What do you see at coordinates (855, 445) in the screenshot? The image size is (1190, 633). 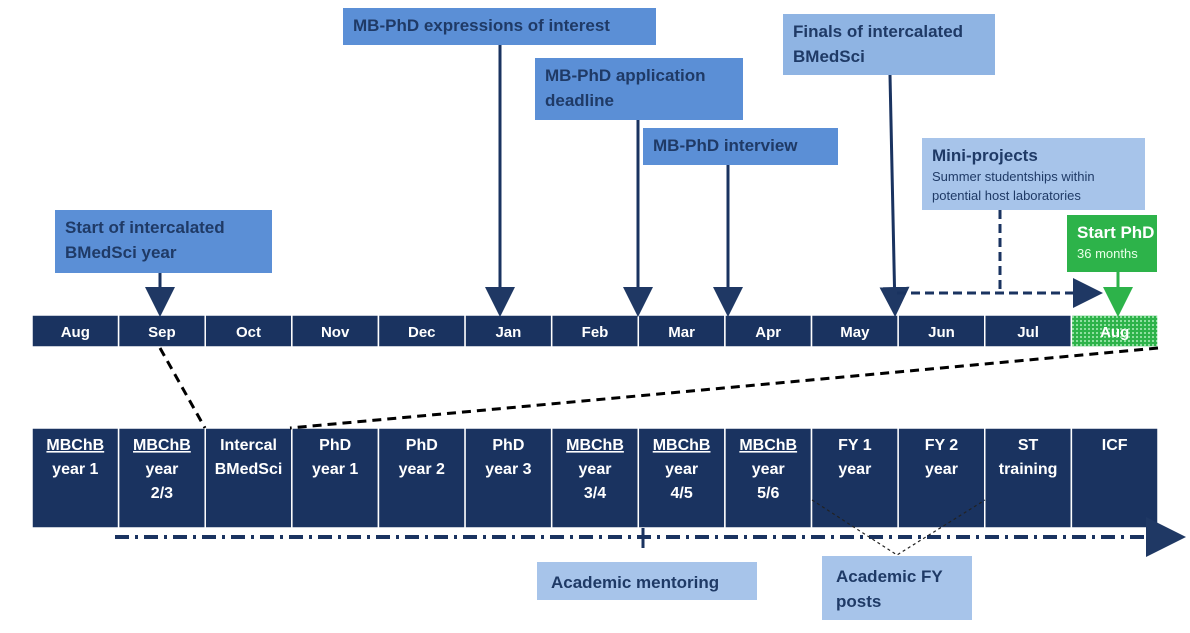 I see `stage-label: FY 1` at bounding box center [855, 445].